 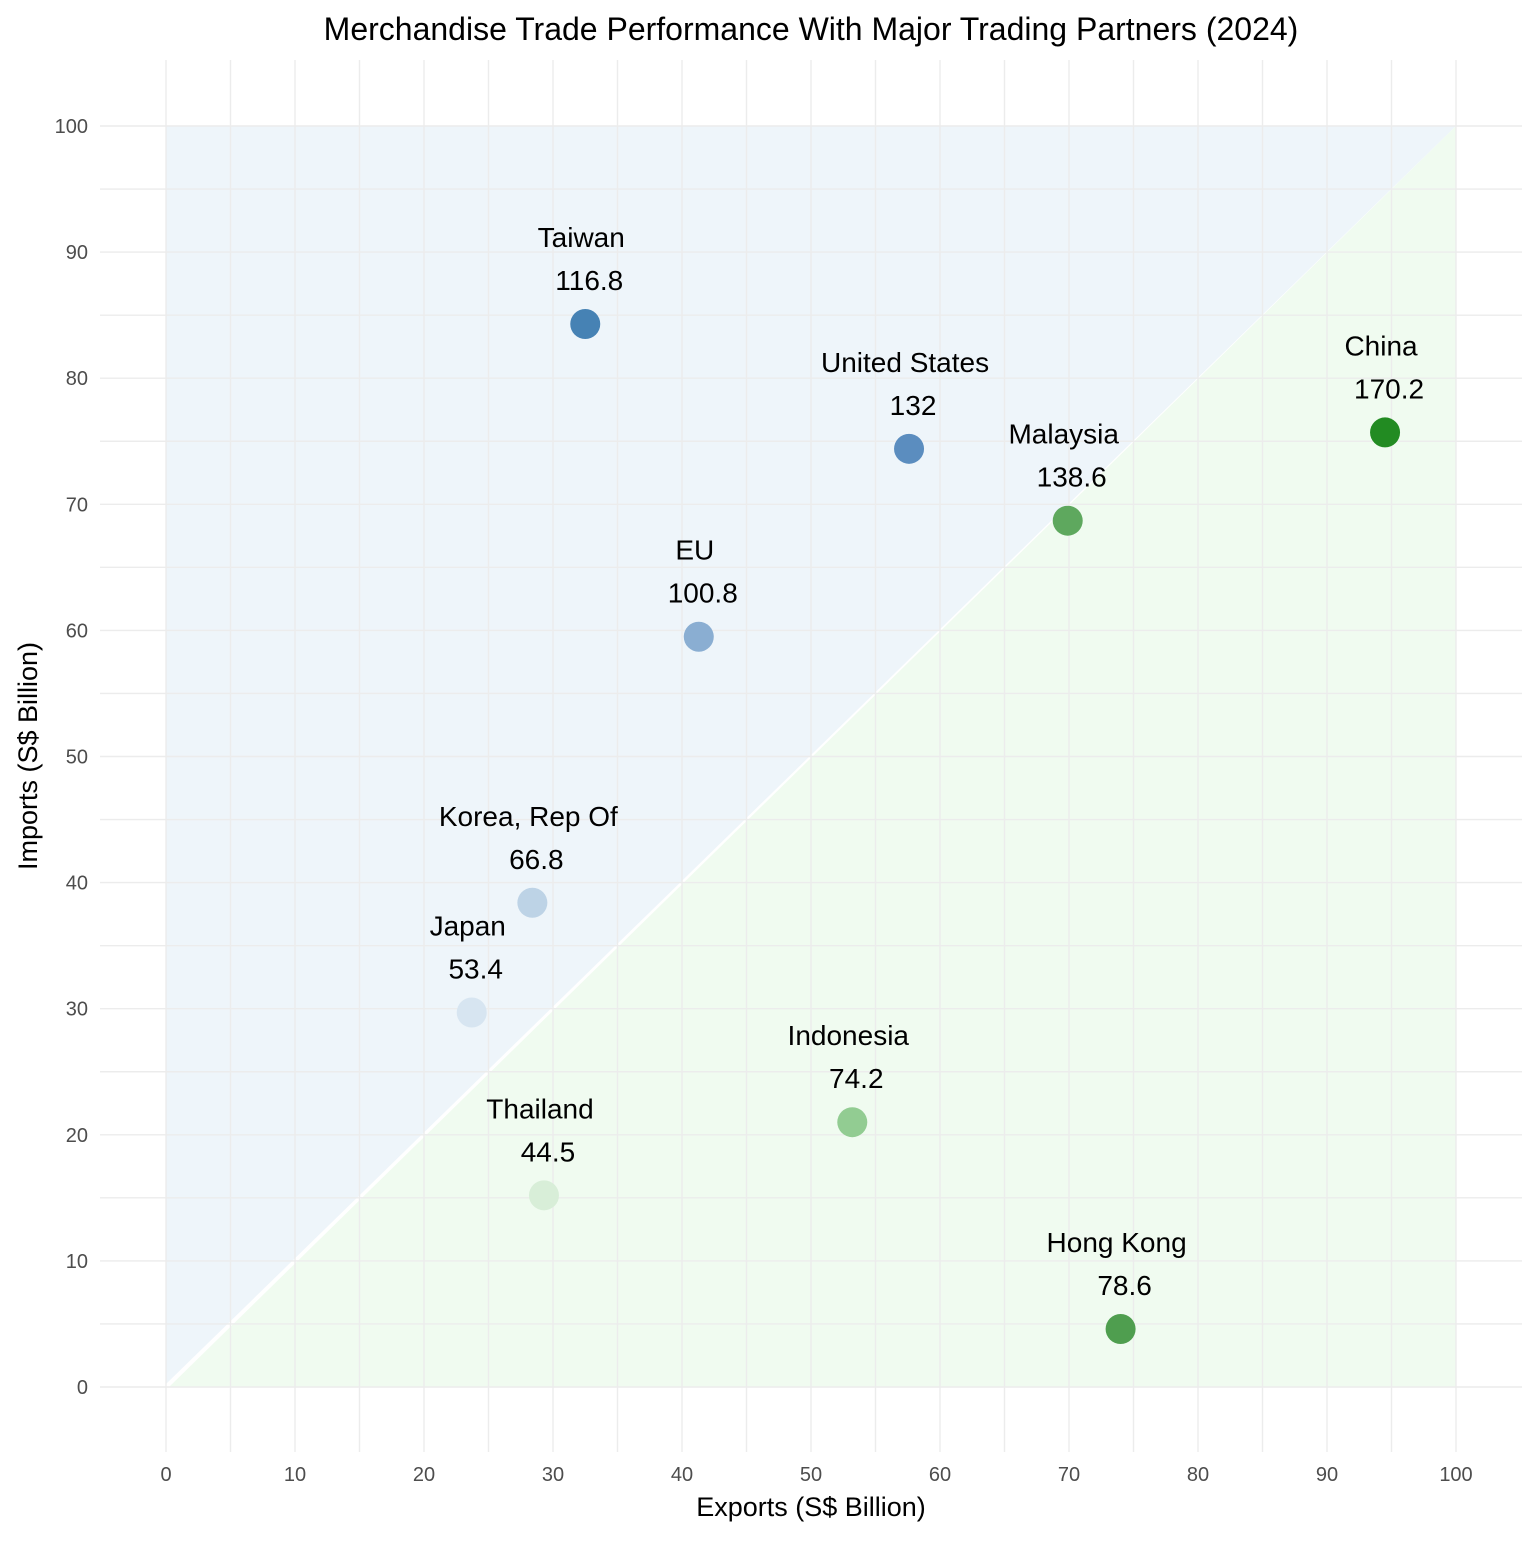 I want to click on y-tick-label: 10, so click(x=77, y=1262).